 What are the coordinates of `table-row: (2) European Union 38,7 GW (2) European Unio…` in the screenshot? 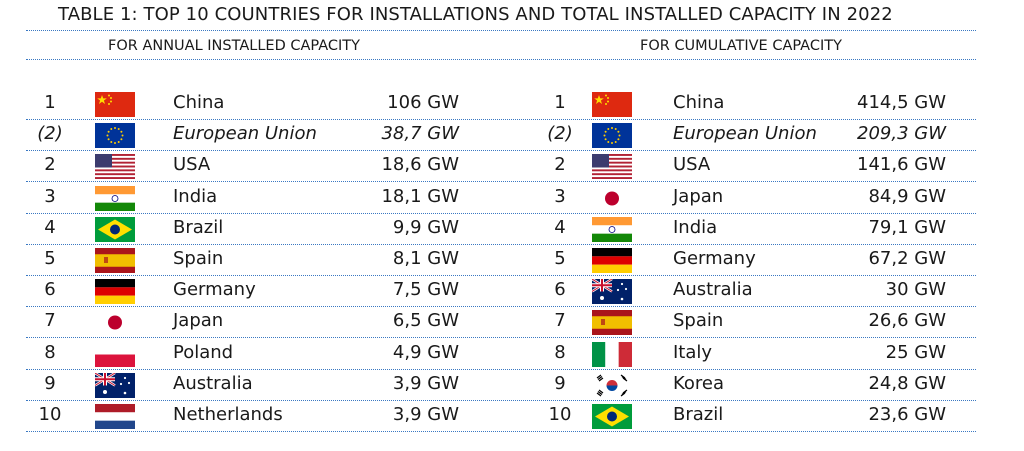 It's located at (512, 134).